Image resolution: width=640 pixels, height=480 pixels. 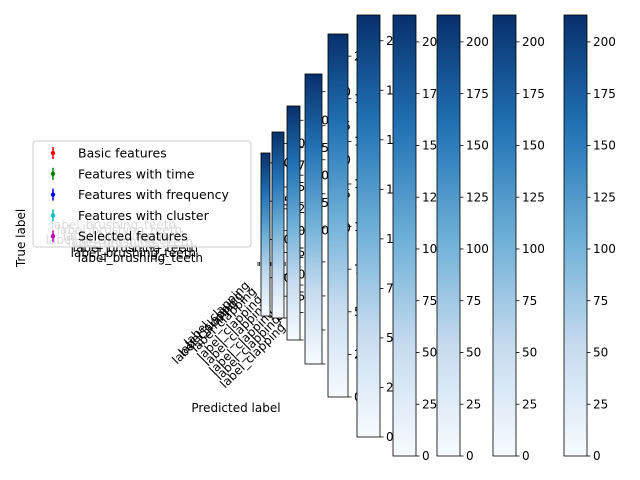 What do you see at coordinates (144, 215) in the screenshot?
I see `legend-label: Features with cluster` at bounding box center [144, 215].